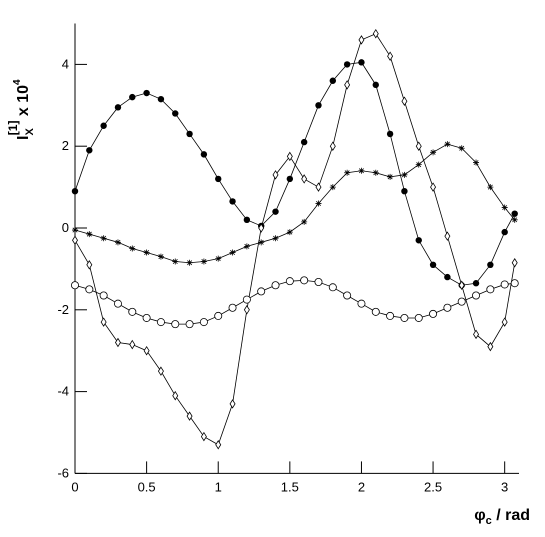 The width and height of the screenshot is (545, 537). I want to click on x-tick-label: 2, so click(361, 486).